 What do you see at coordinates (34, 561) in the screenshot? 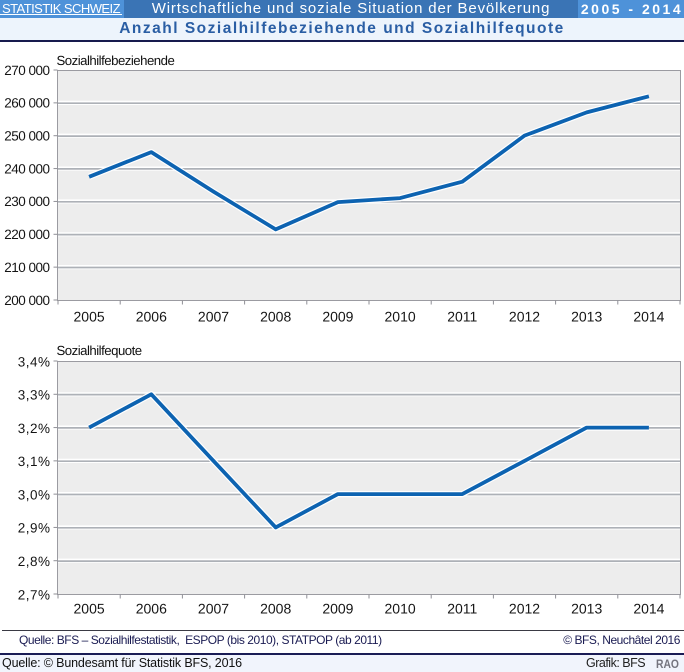
I see `svg-text: 2,8%` at bounding box center [34, 561].